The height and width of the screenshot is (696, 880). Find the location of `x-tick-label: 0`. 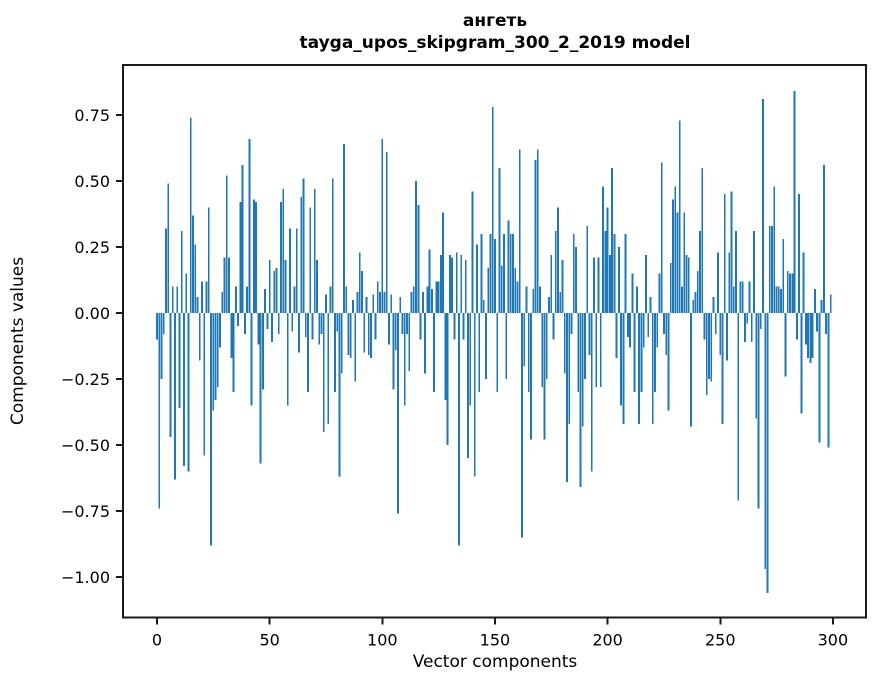

x-tick-label: 0 is located at coordinates (157, 640).